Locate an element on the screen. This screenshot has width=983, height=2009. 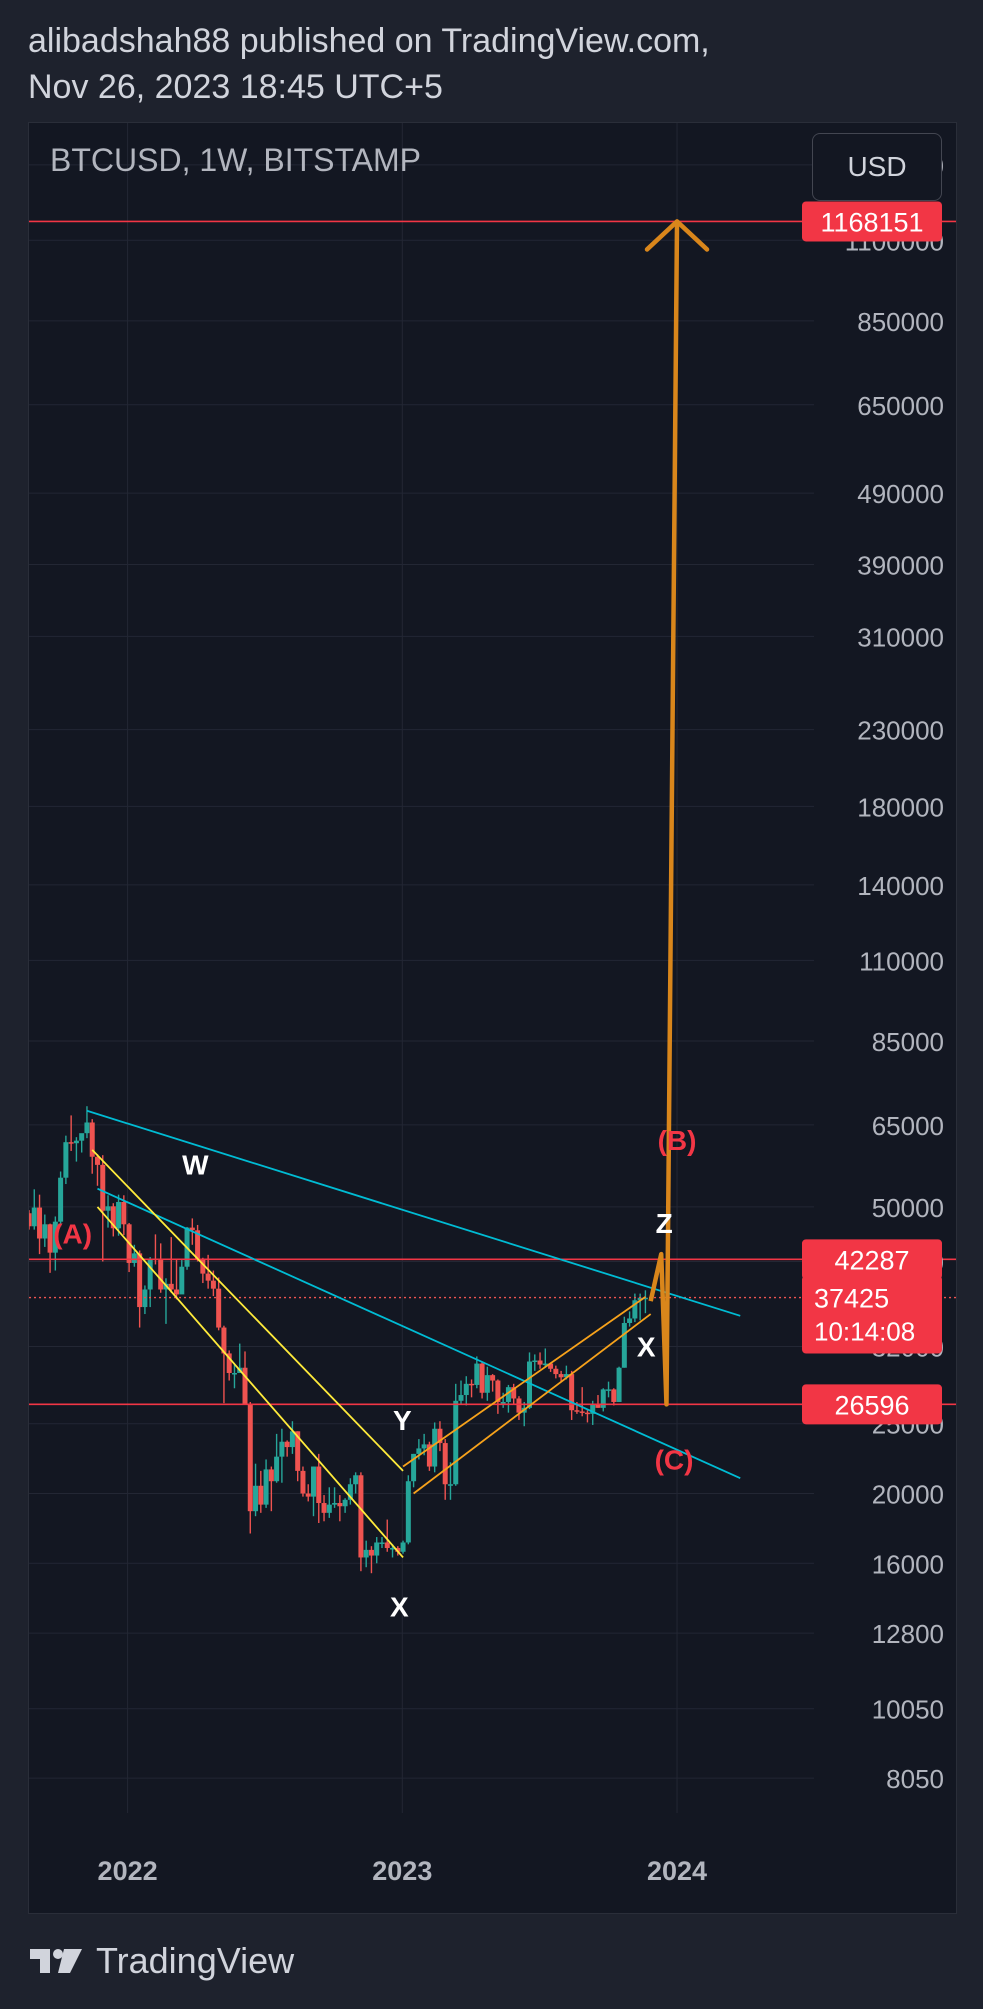
price-level-tag-label: 1168151 is located at coordinates (871, 222).